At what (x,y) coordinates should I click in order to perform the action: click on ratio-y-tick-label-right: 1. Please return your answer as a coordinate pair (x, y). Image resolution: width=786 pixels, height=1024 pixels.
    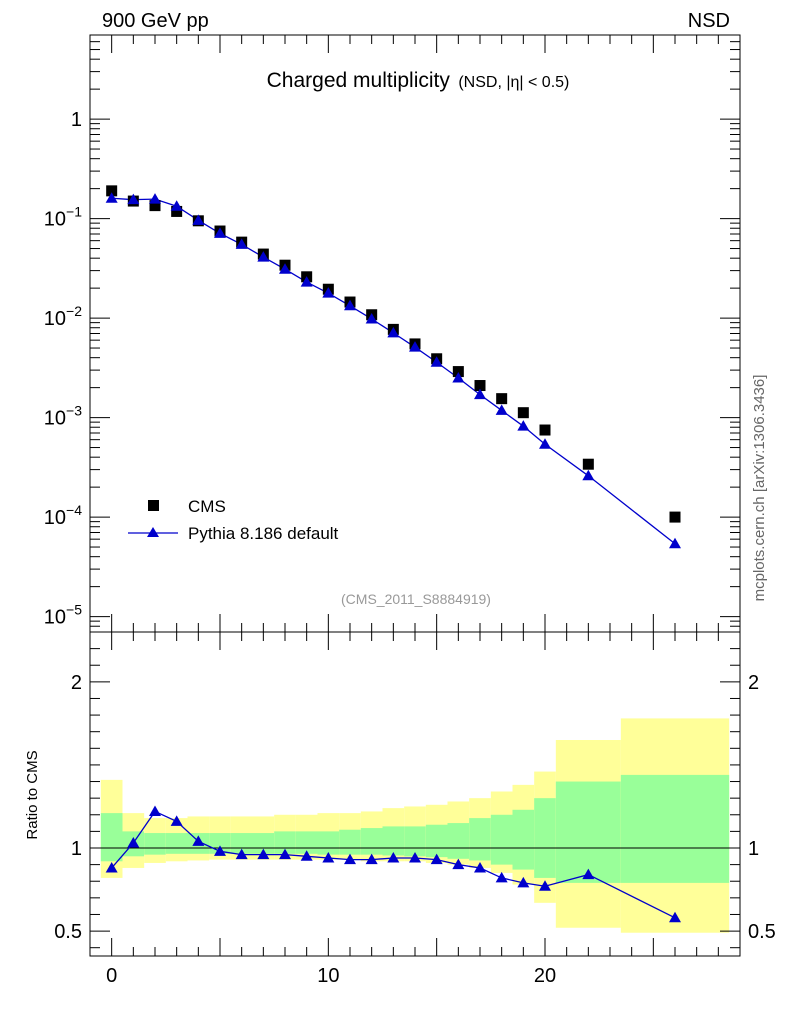
    Looking at the image, I should click on (753, 849).